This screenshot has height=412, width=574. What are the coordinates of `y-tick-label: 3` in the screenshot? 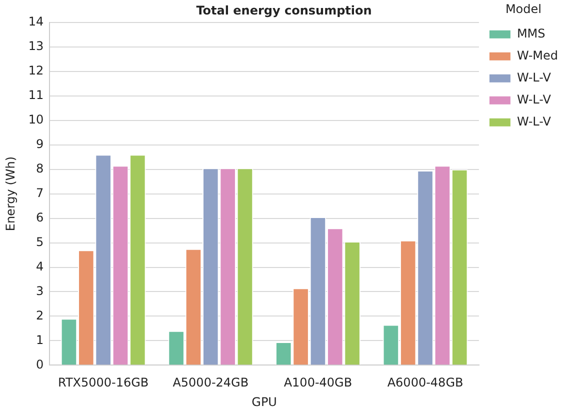 It's located at (40, 291).